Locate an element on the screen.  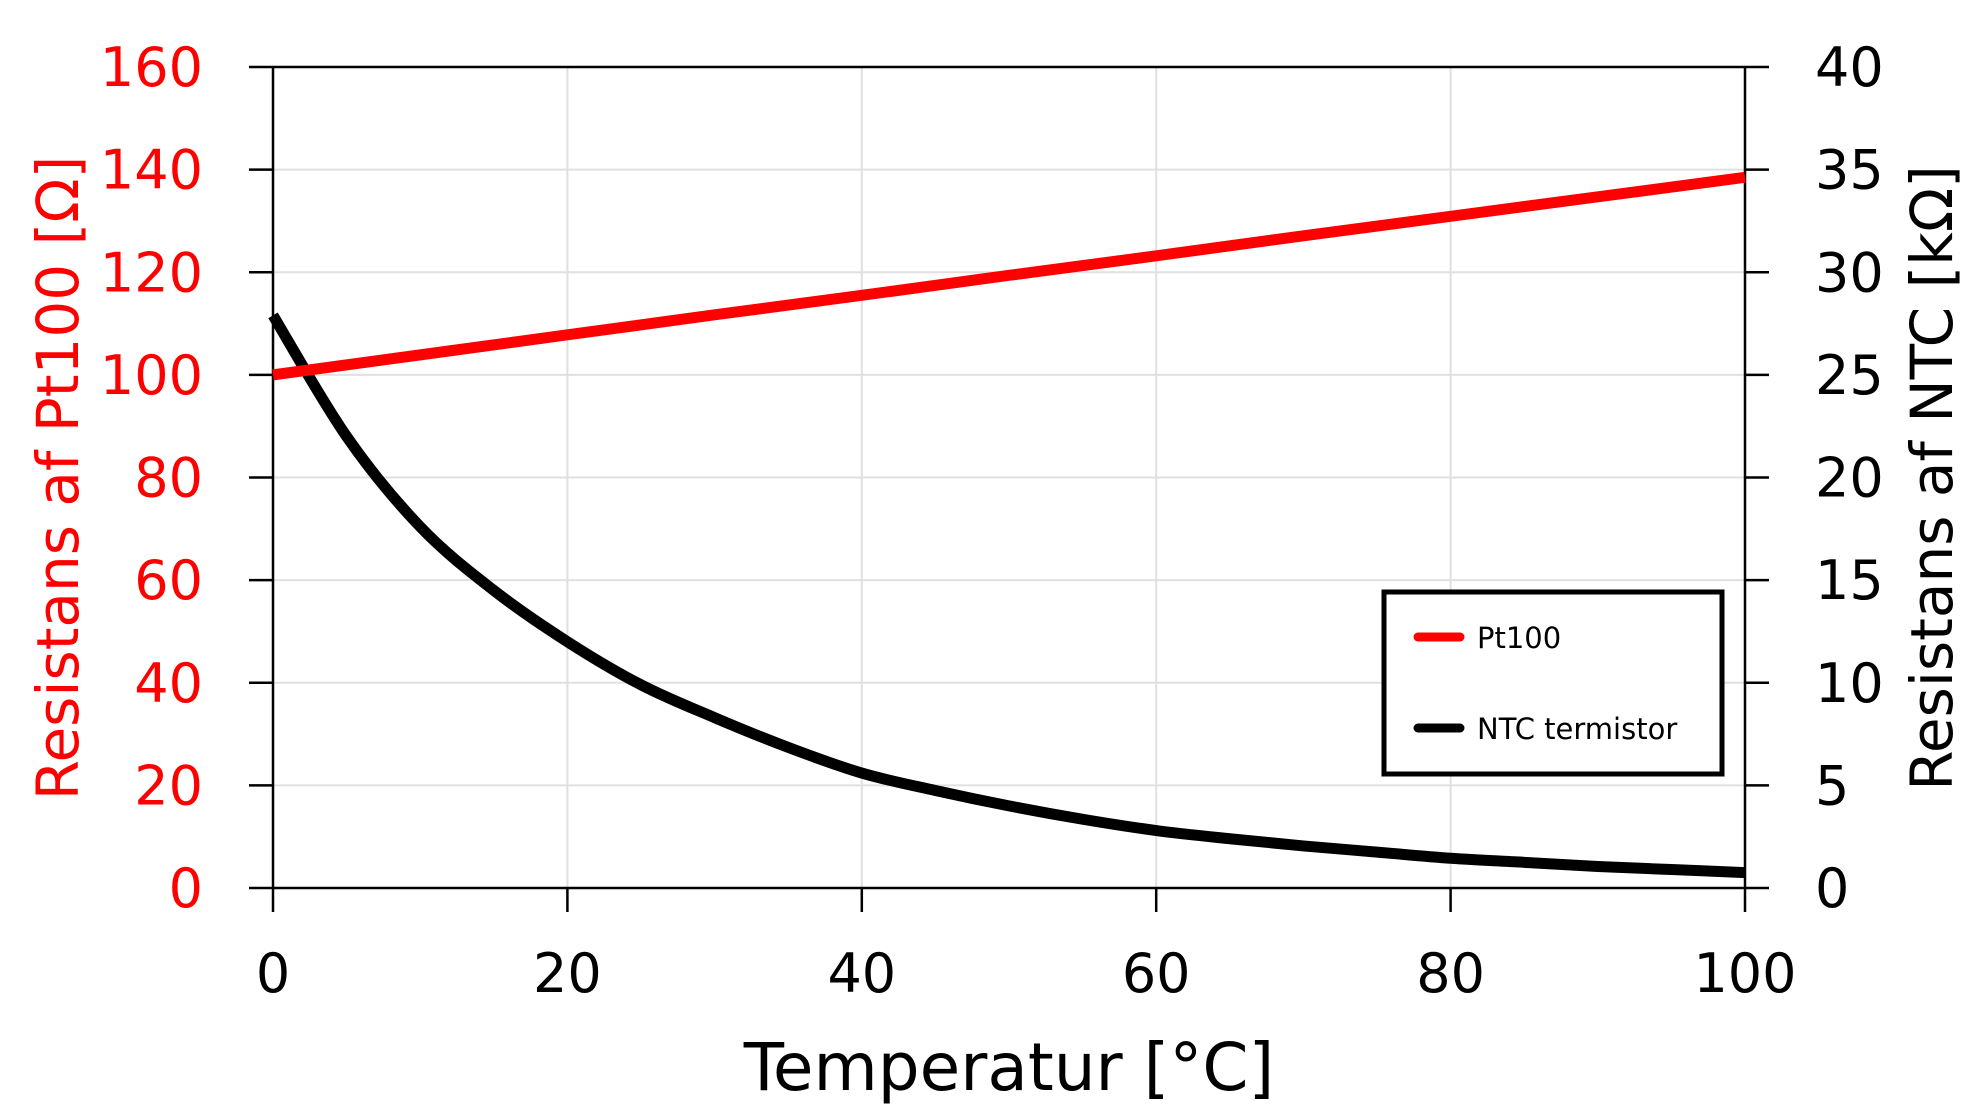
left-tick-label: 160 is located at coordinates (151, 67).